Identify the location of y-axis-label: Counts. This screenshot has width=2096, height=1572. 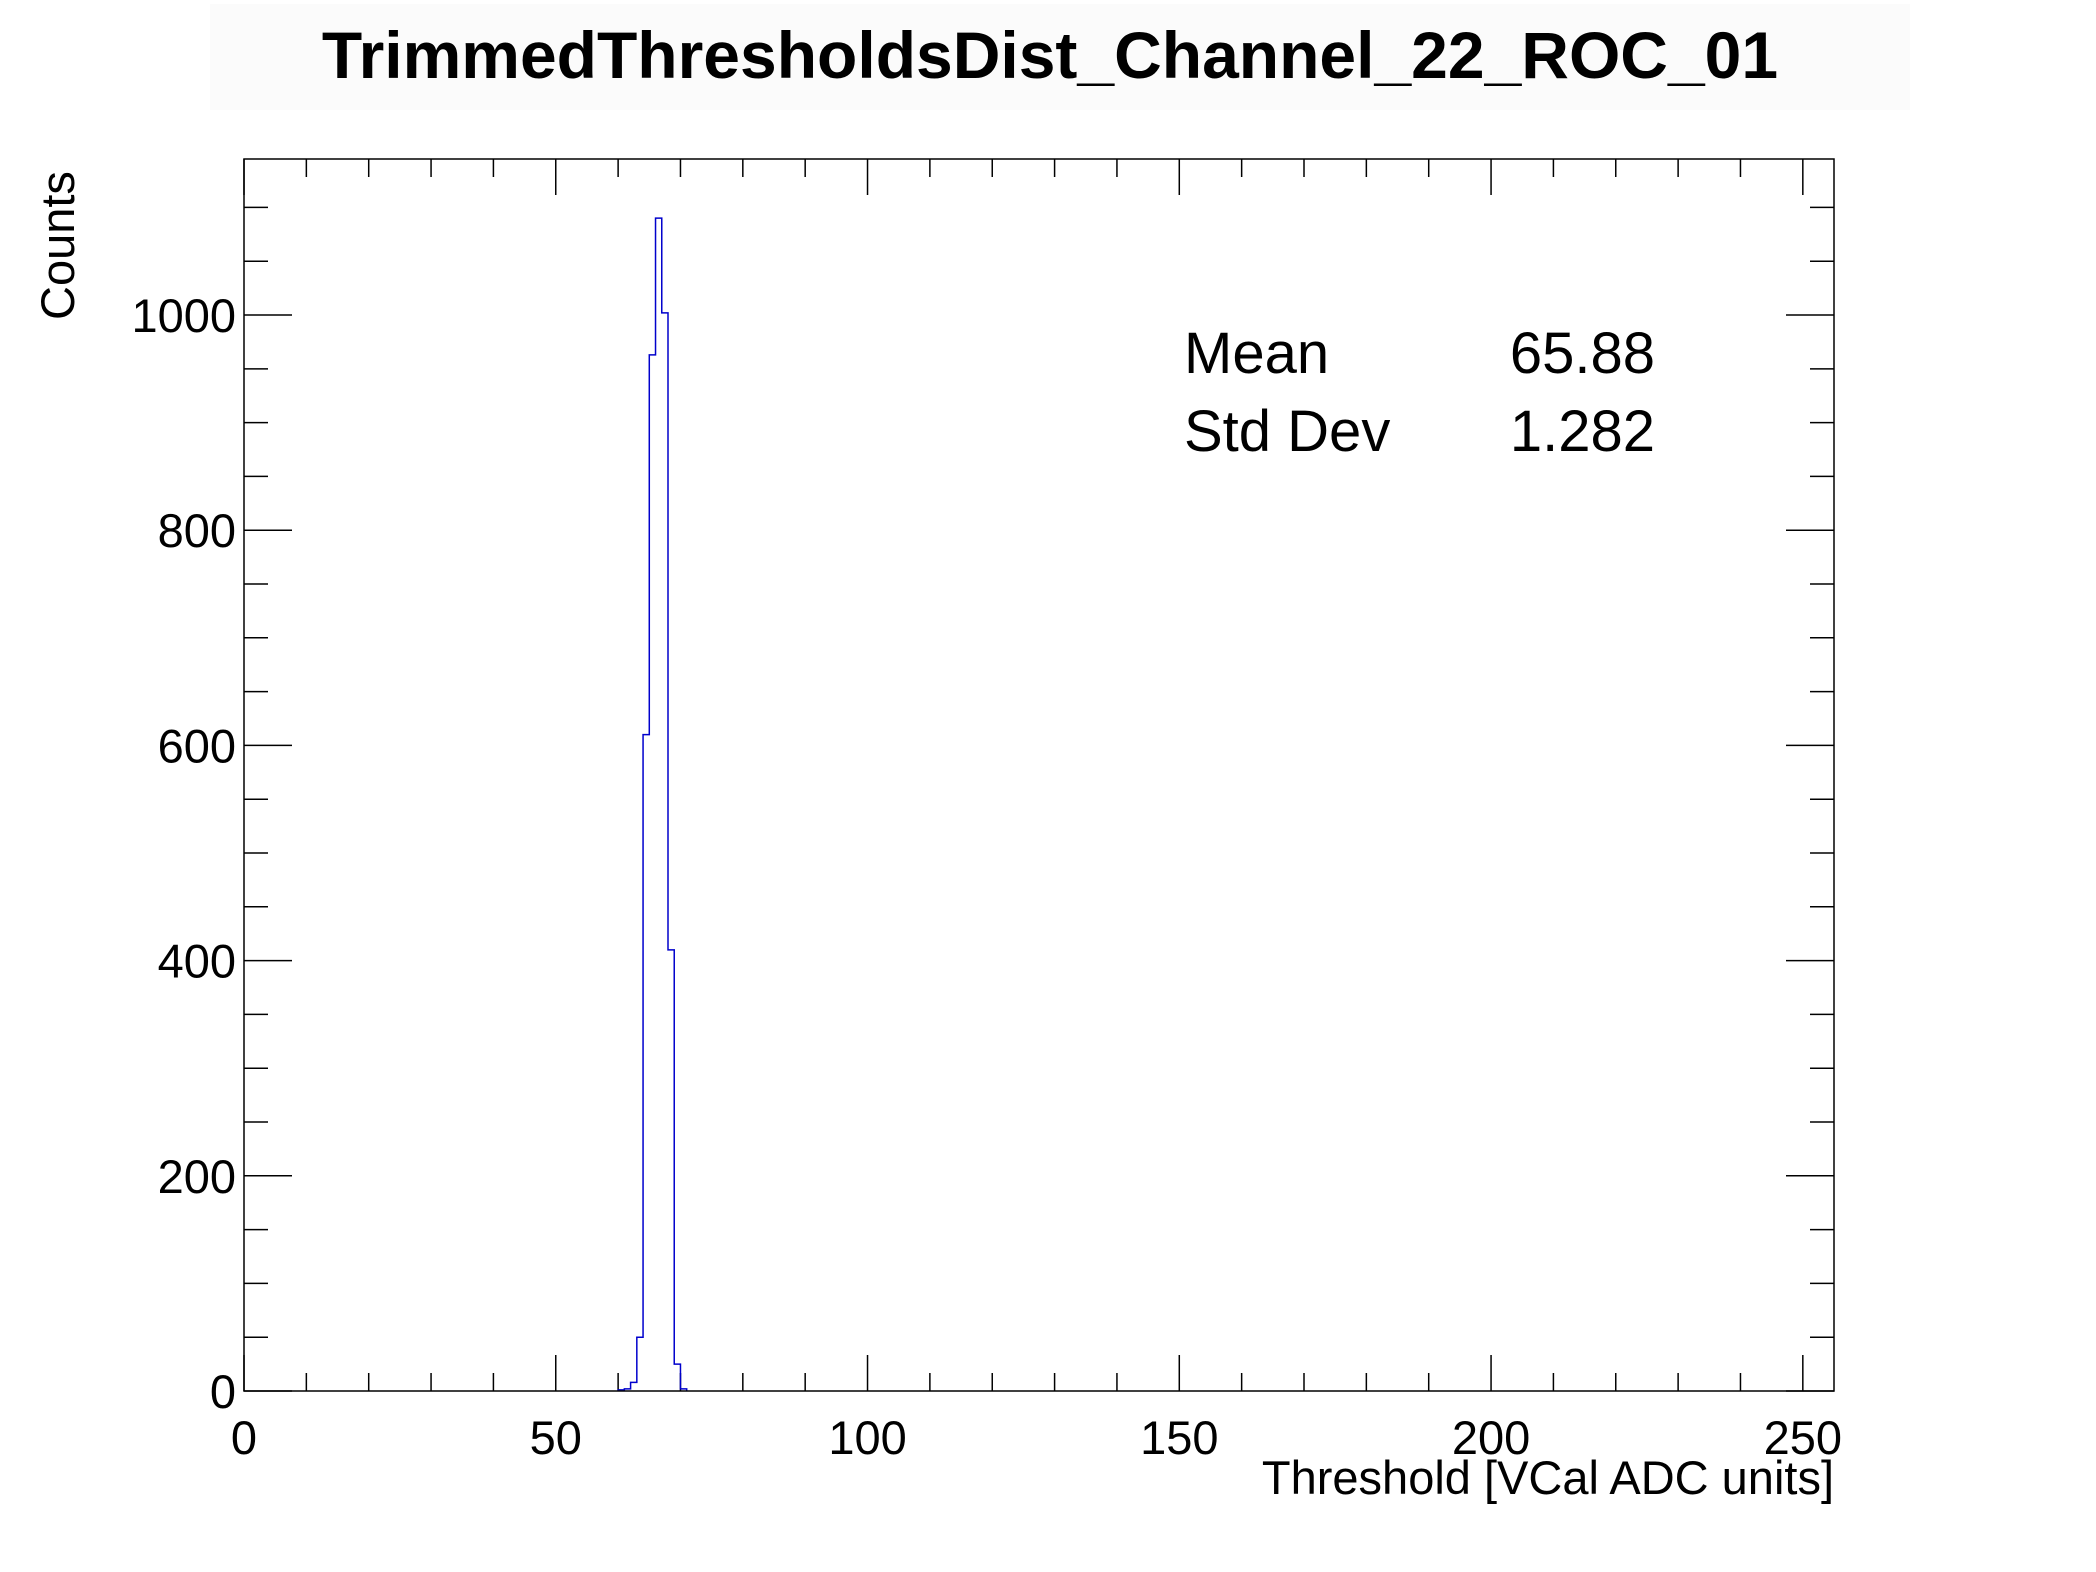
(57, 245).